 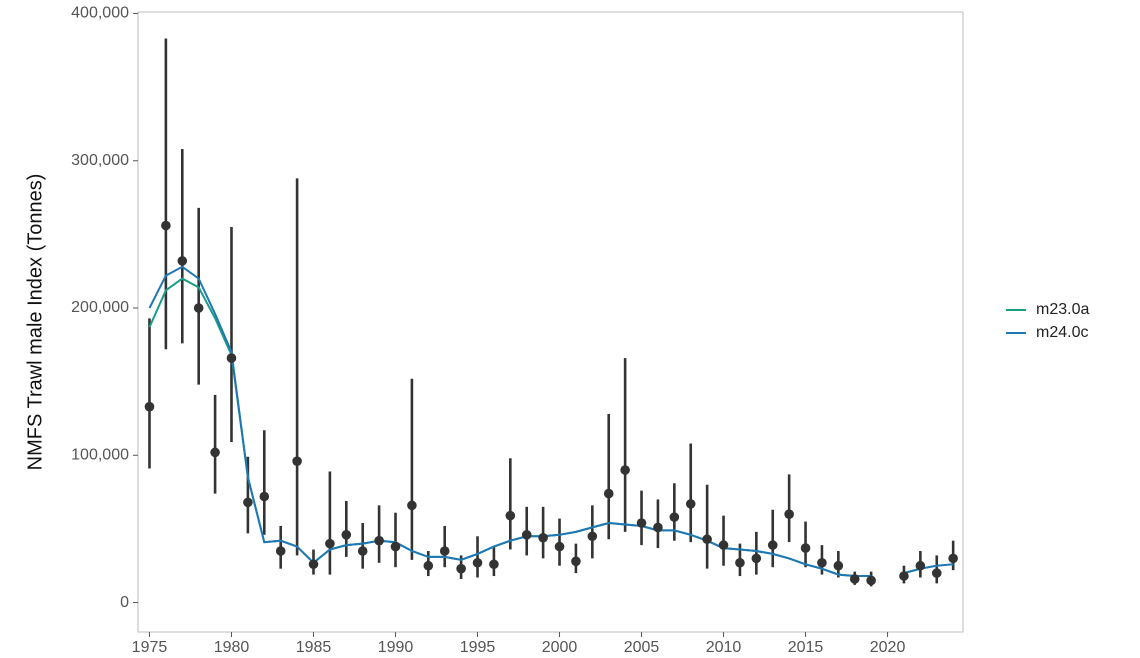 What do you see at coordinates (314, 647) in the screenshot?
I see `x-tick-label: 1985` at bounding box center [314, 647].